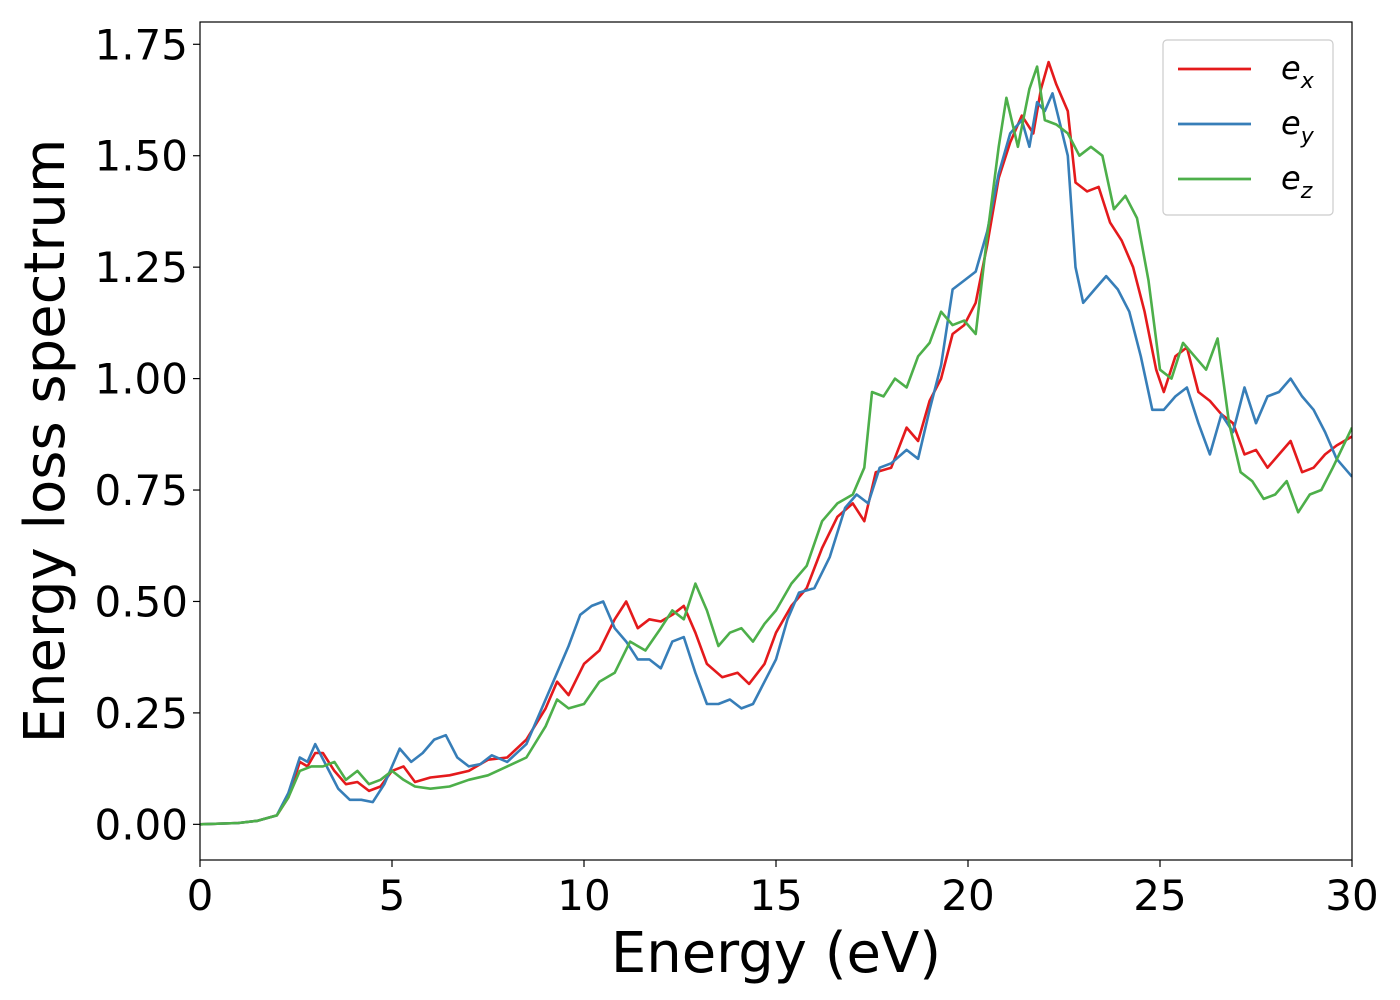  Describe the element at coordinates (775, 895) in the screenshot. I see `x-tick-label: 15` at that location.